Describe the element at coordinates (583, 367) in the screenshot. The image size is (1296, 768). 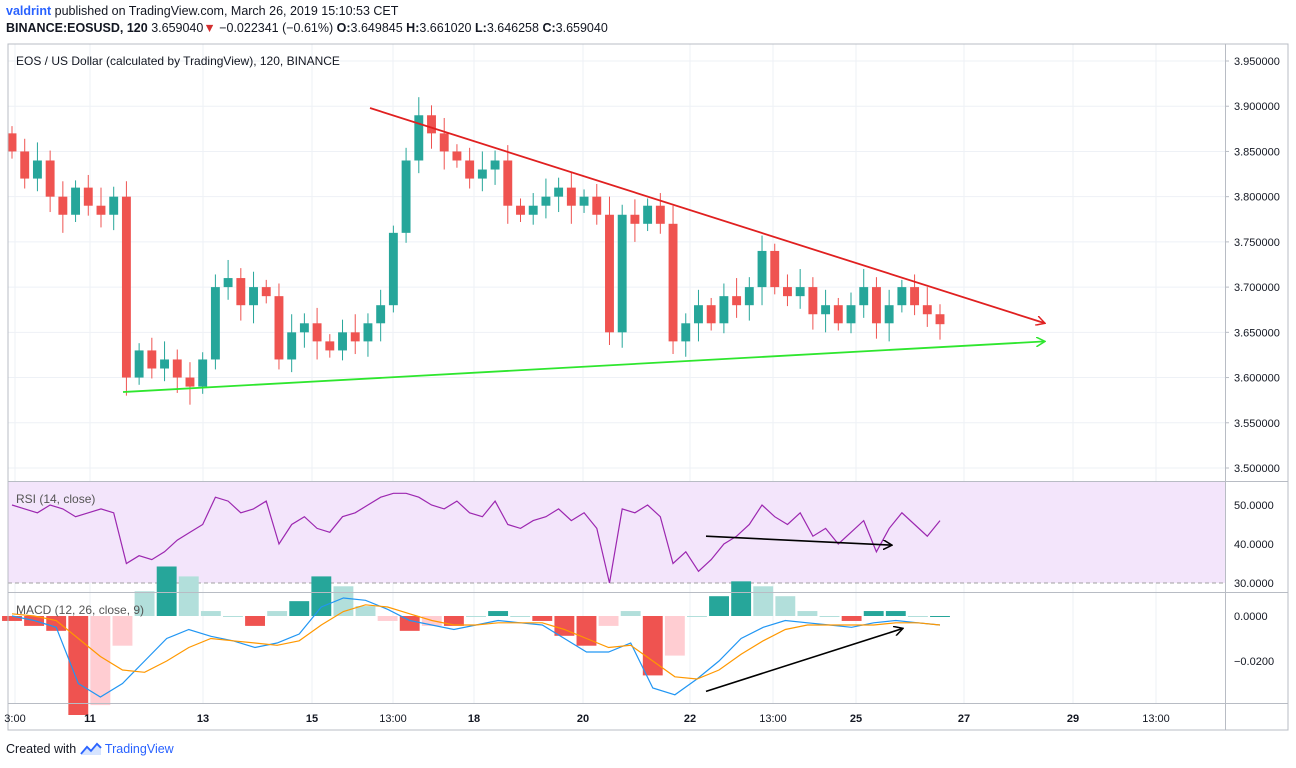
I see `trendline-support` at that location.